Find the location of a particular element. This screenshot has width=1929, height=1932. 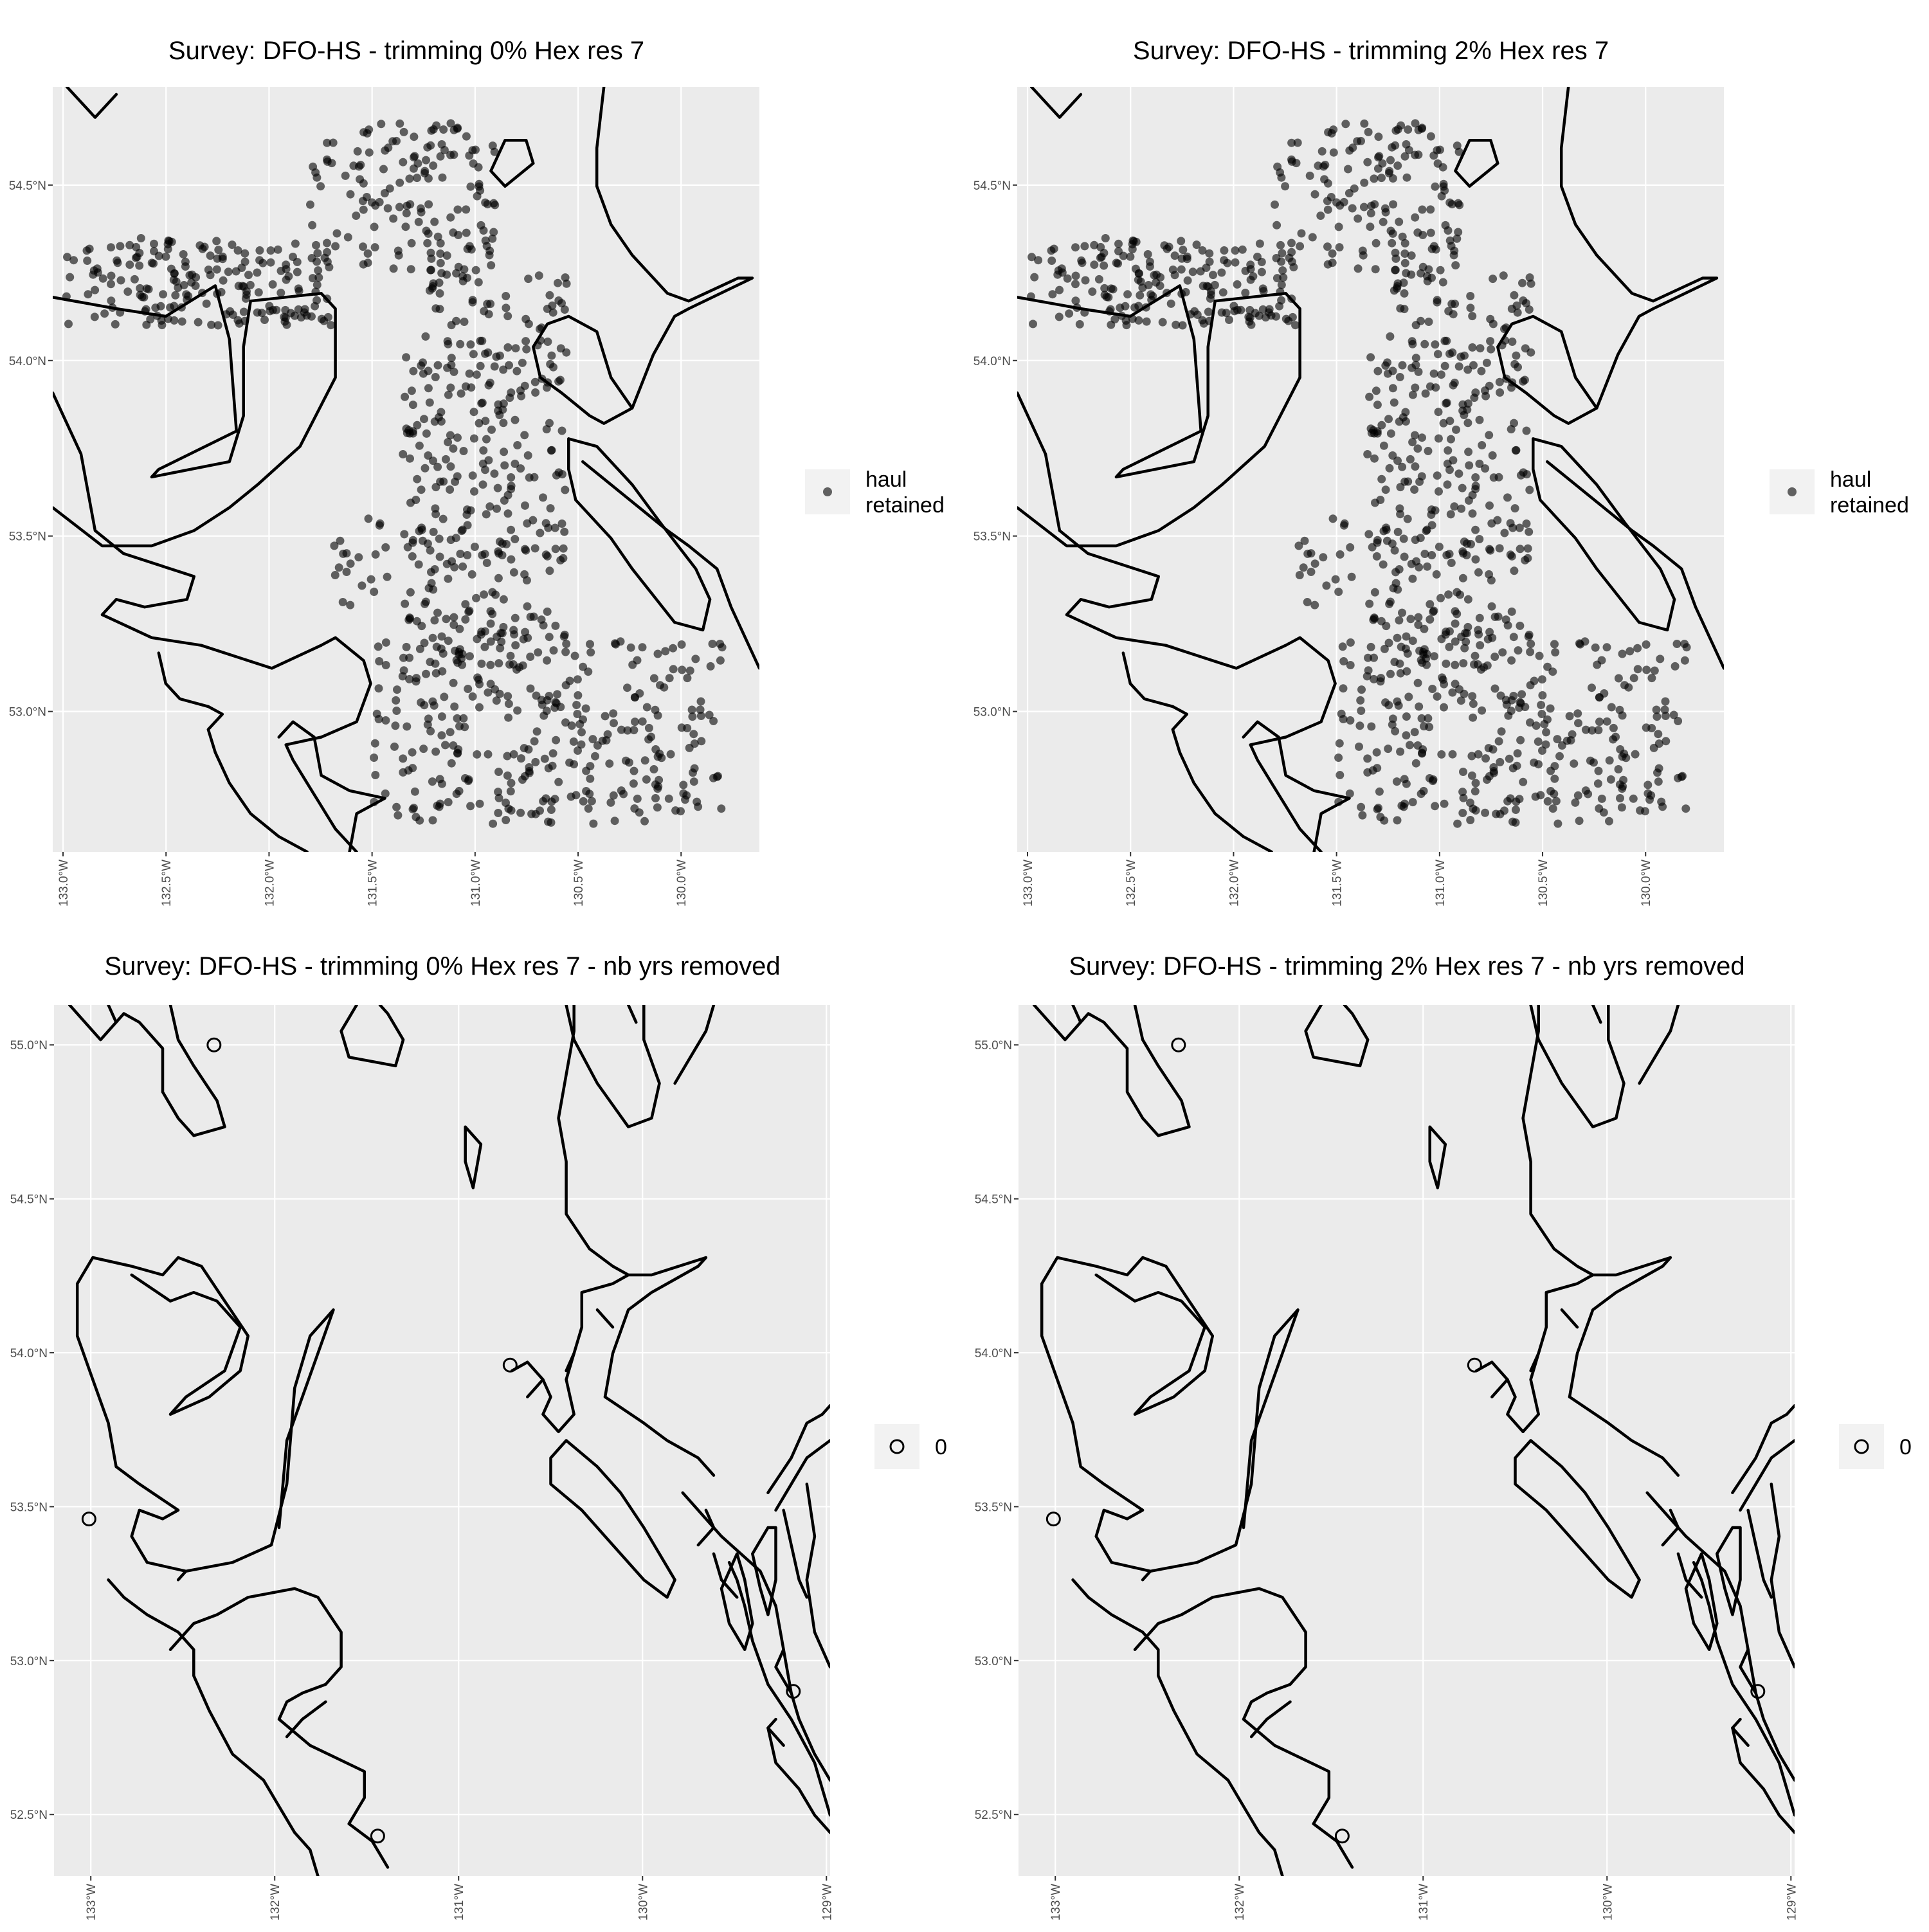

x-tick-label: 131°W is located at coordinates (1424, 1902).